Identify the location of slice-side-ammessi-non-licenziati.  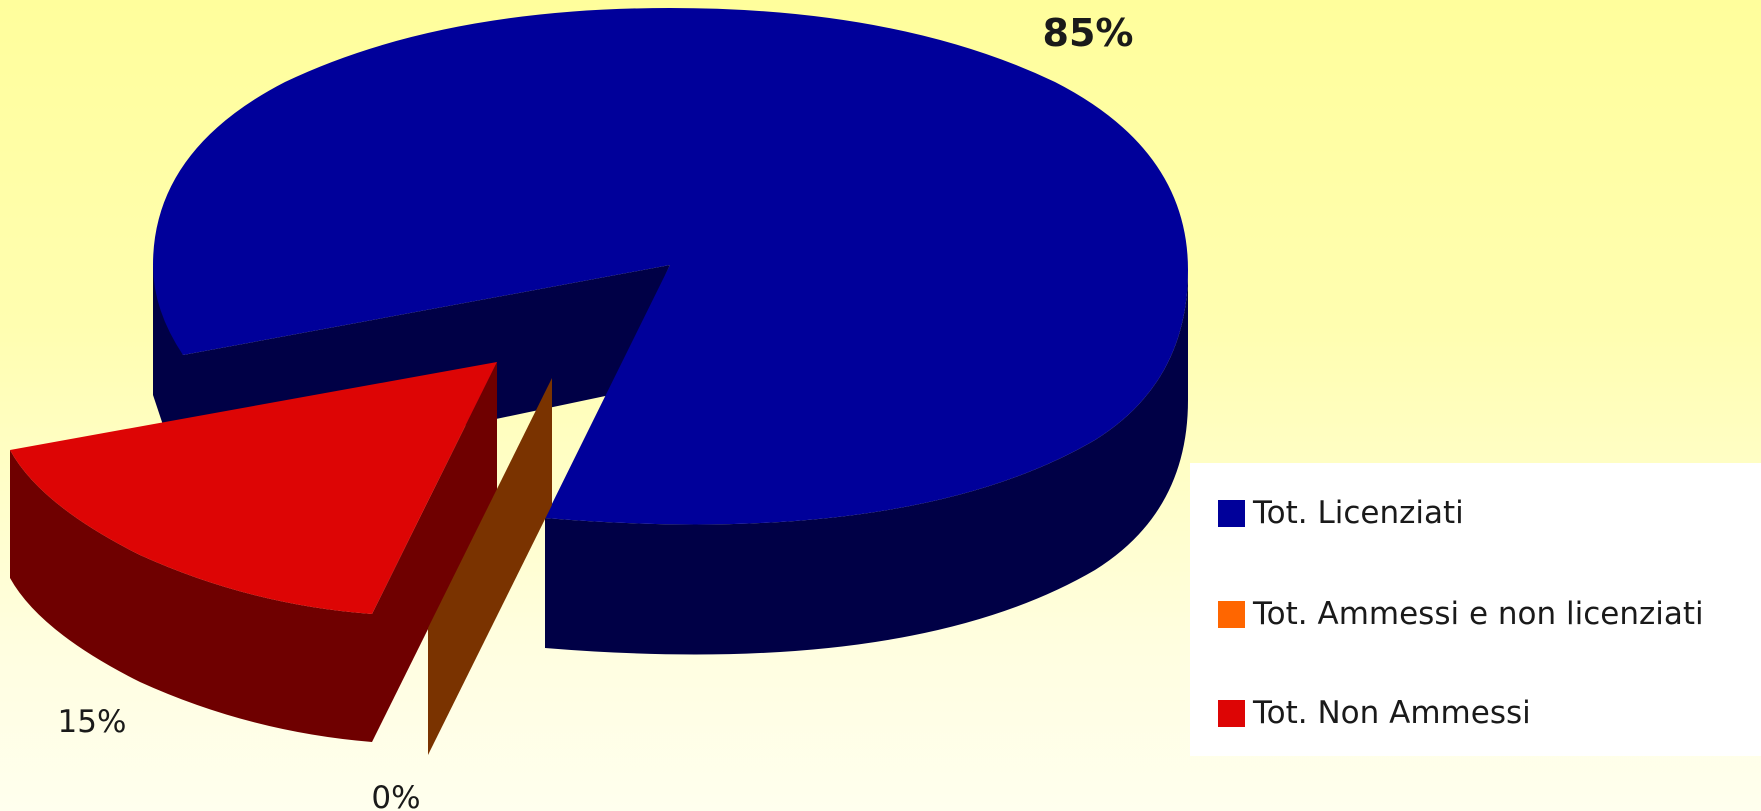
(490, 566).